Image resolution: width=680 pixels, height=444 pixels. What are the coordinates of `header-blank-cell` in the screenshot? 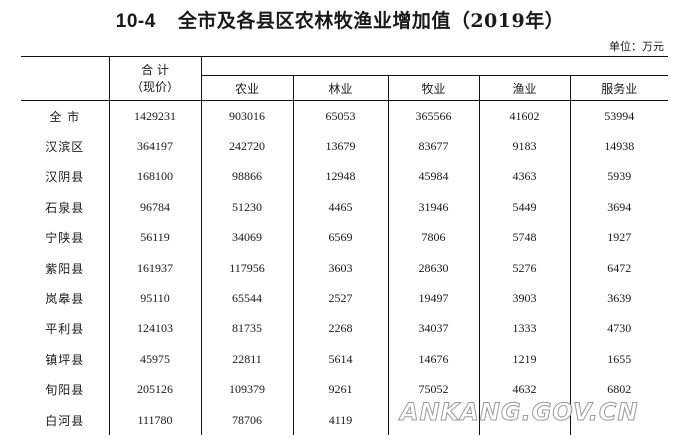 It's located at (65, 78).